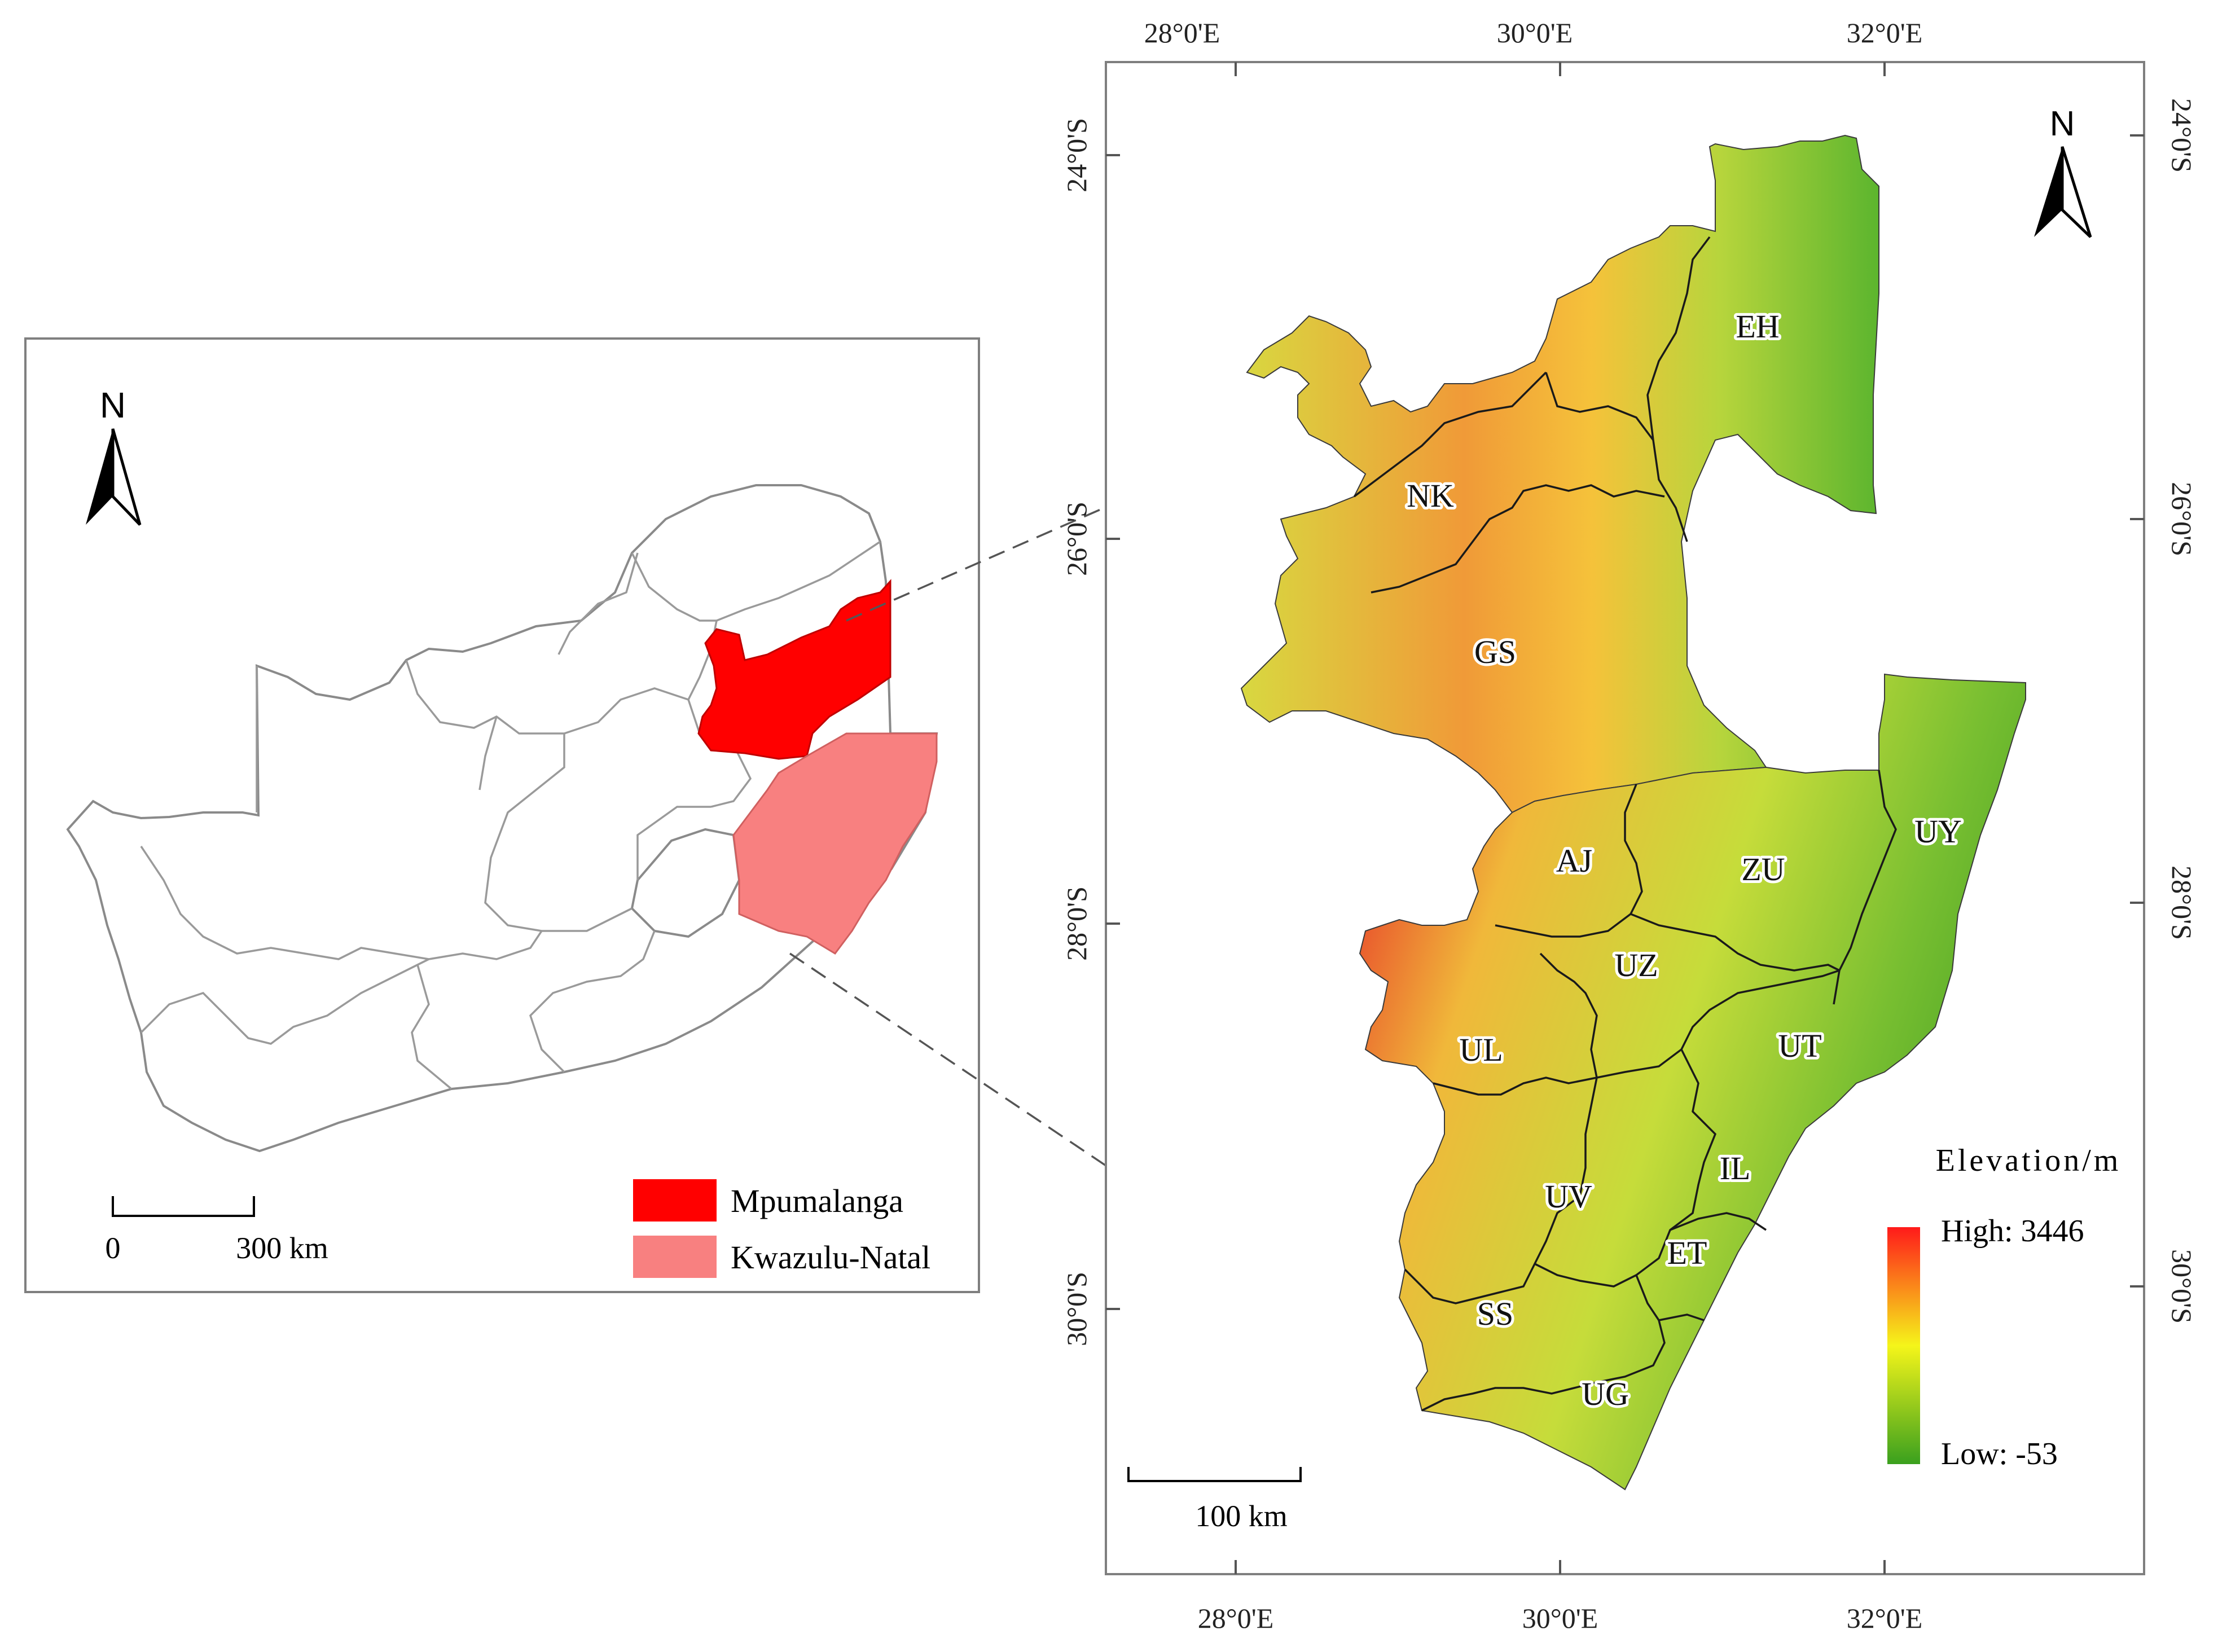 The image size is (2218, 1652). I want to click on region-label-ut: UT, so click(1799, 1046).